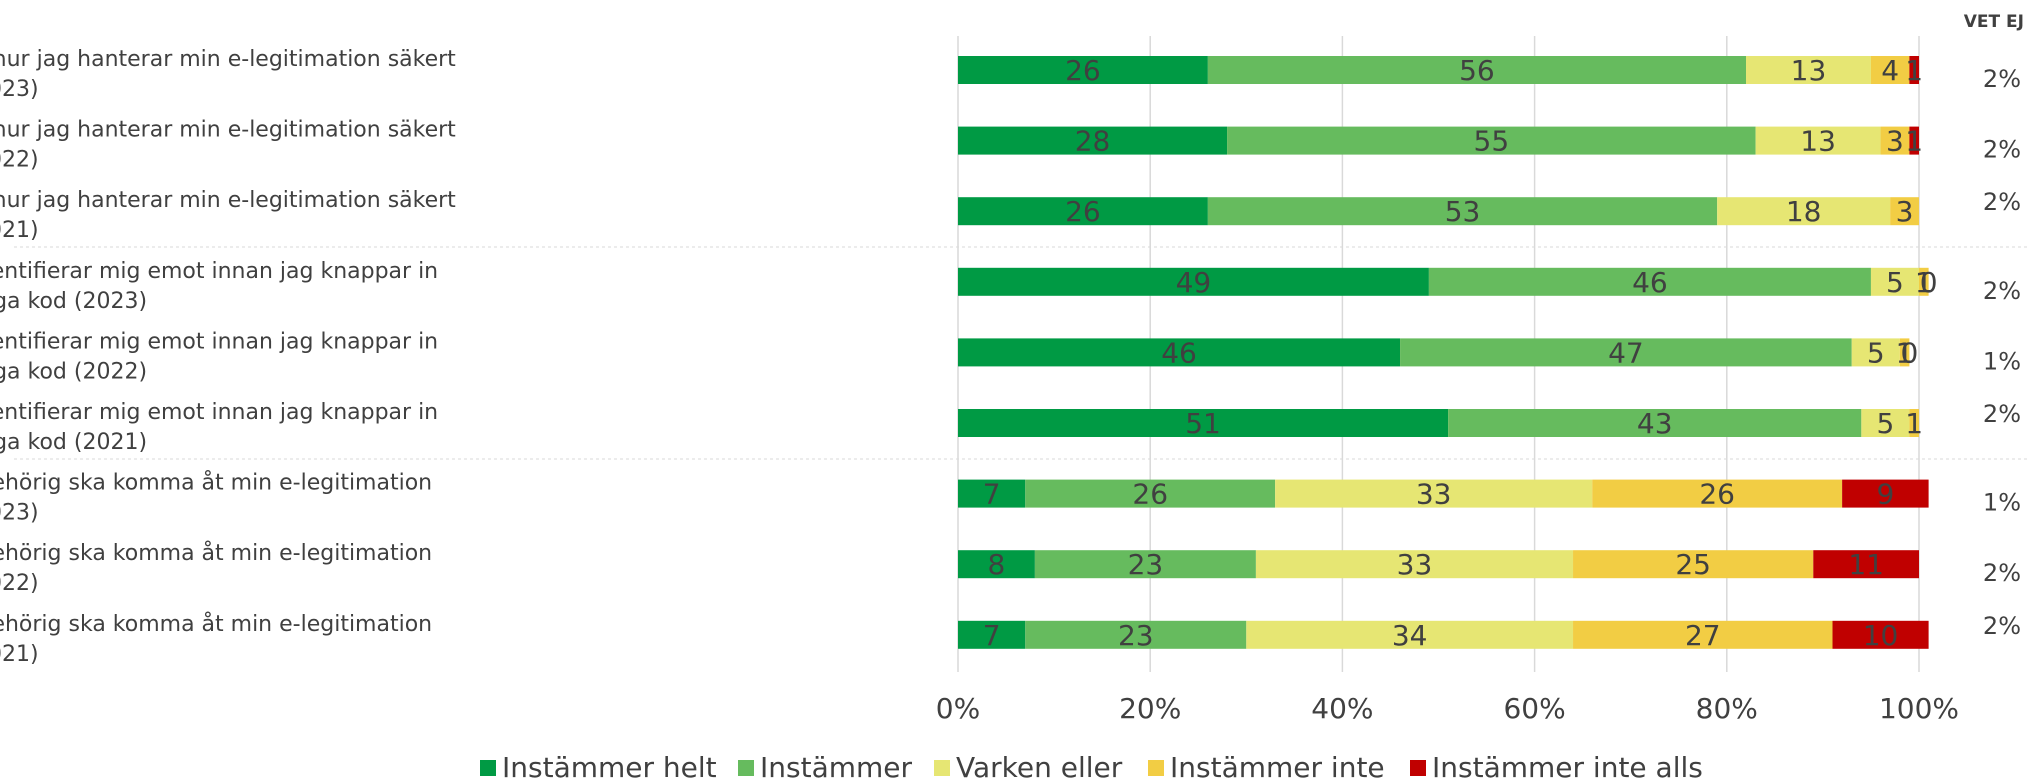 This screenshot has width=2028, height=782. I want to click on legend-label: Instämmer, so click(836, 766).